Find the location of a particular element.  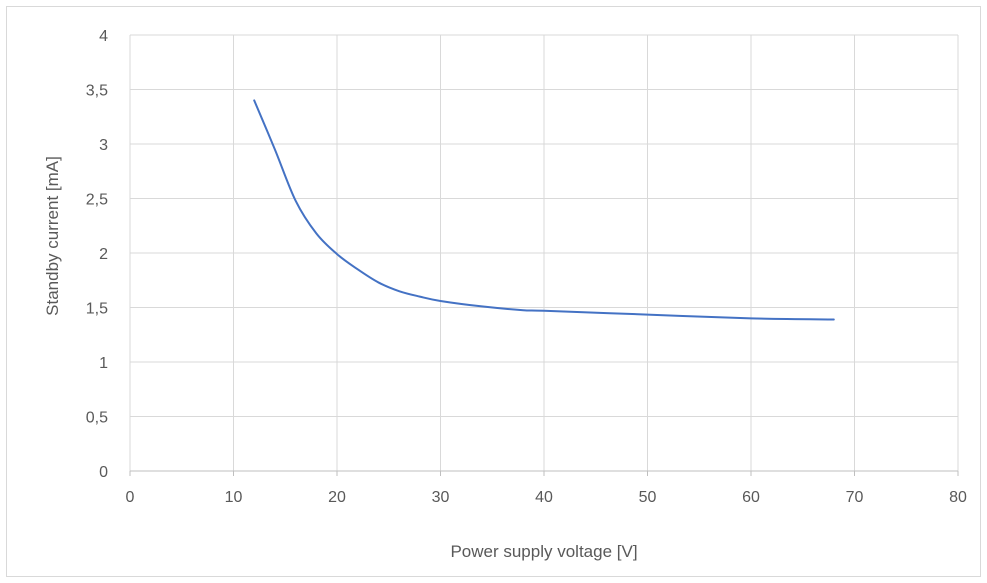

x-axis: 0 10 20 30 40 50 60 70 80 is located at coordinates (546, 488).